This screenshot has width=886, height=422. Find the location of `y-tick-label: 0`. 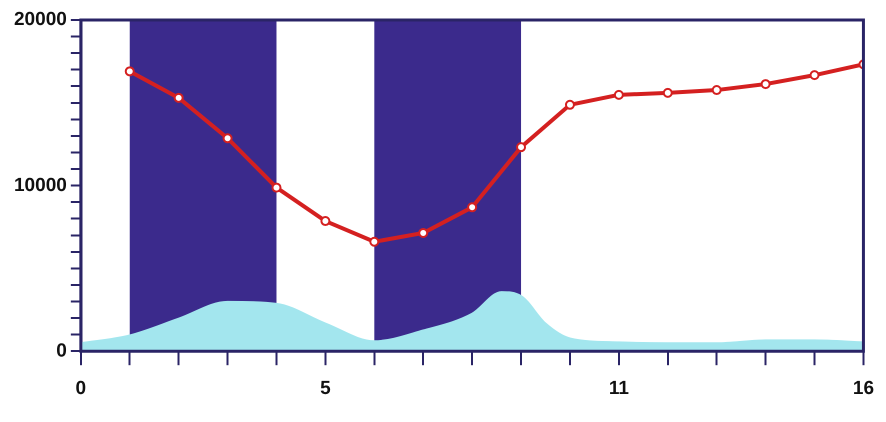

y-tick-label: 0 is located at coordinates (61, 351).